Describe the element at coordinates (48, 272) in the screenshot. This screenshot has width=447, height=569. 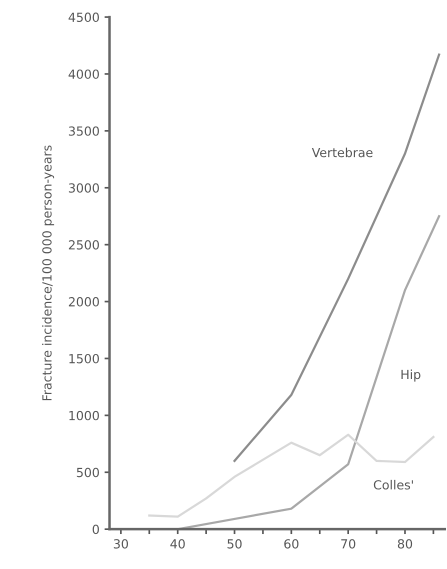
I see `y-axis-title: Fracture incidence/100 000 person-years` at that location.